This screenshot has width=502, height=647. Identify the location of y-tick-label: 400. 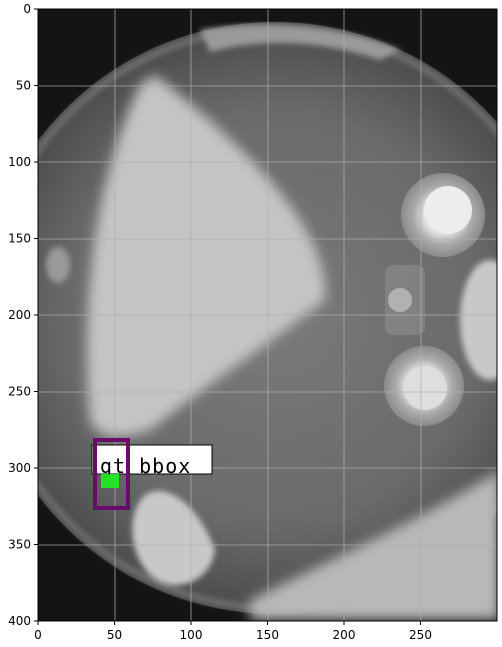
(19, 621).